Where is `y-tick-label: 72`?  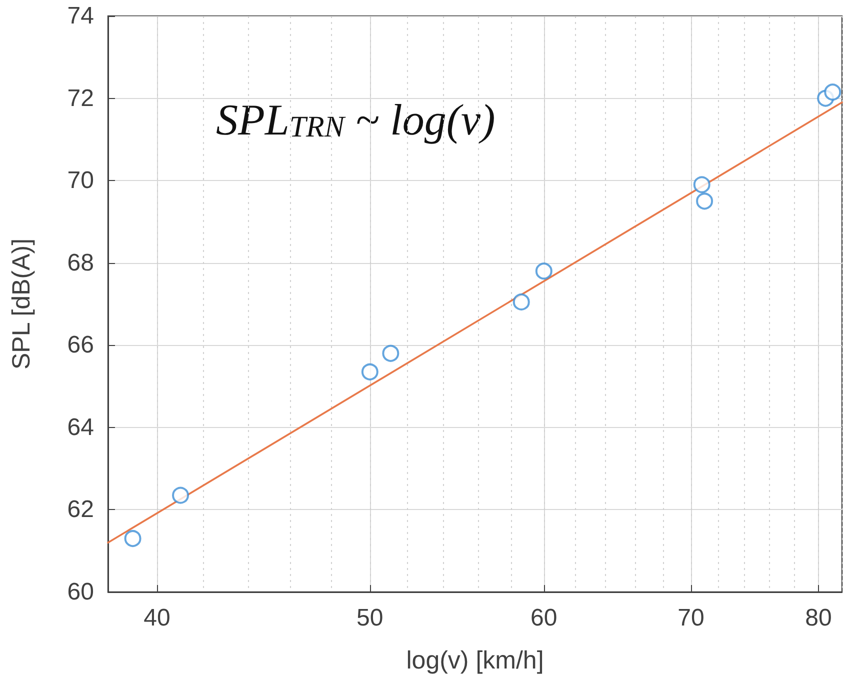
y-tick-label: 72 is located at coordinates (80, 98).